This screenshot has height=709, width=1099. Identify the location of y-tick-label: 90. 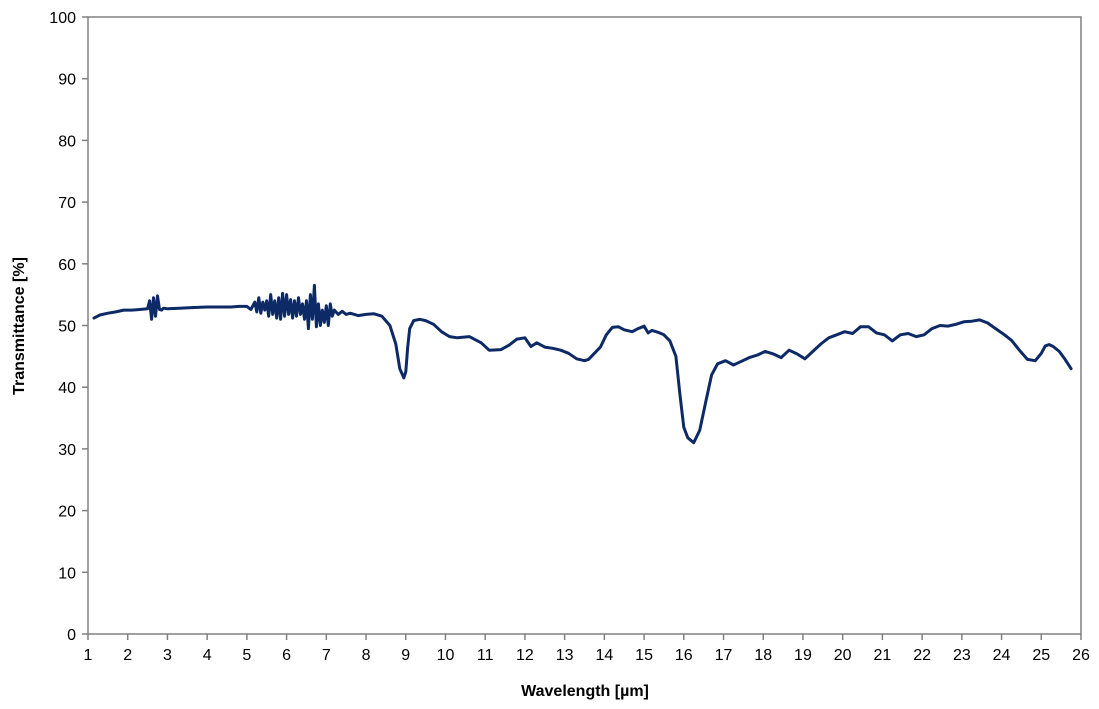
(67, 80).